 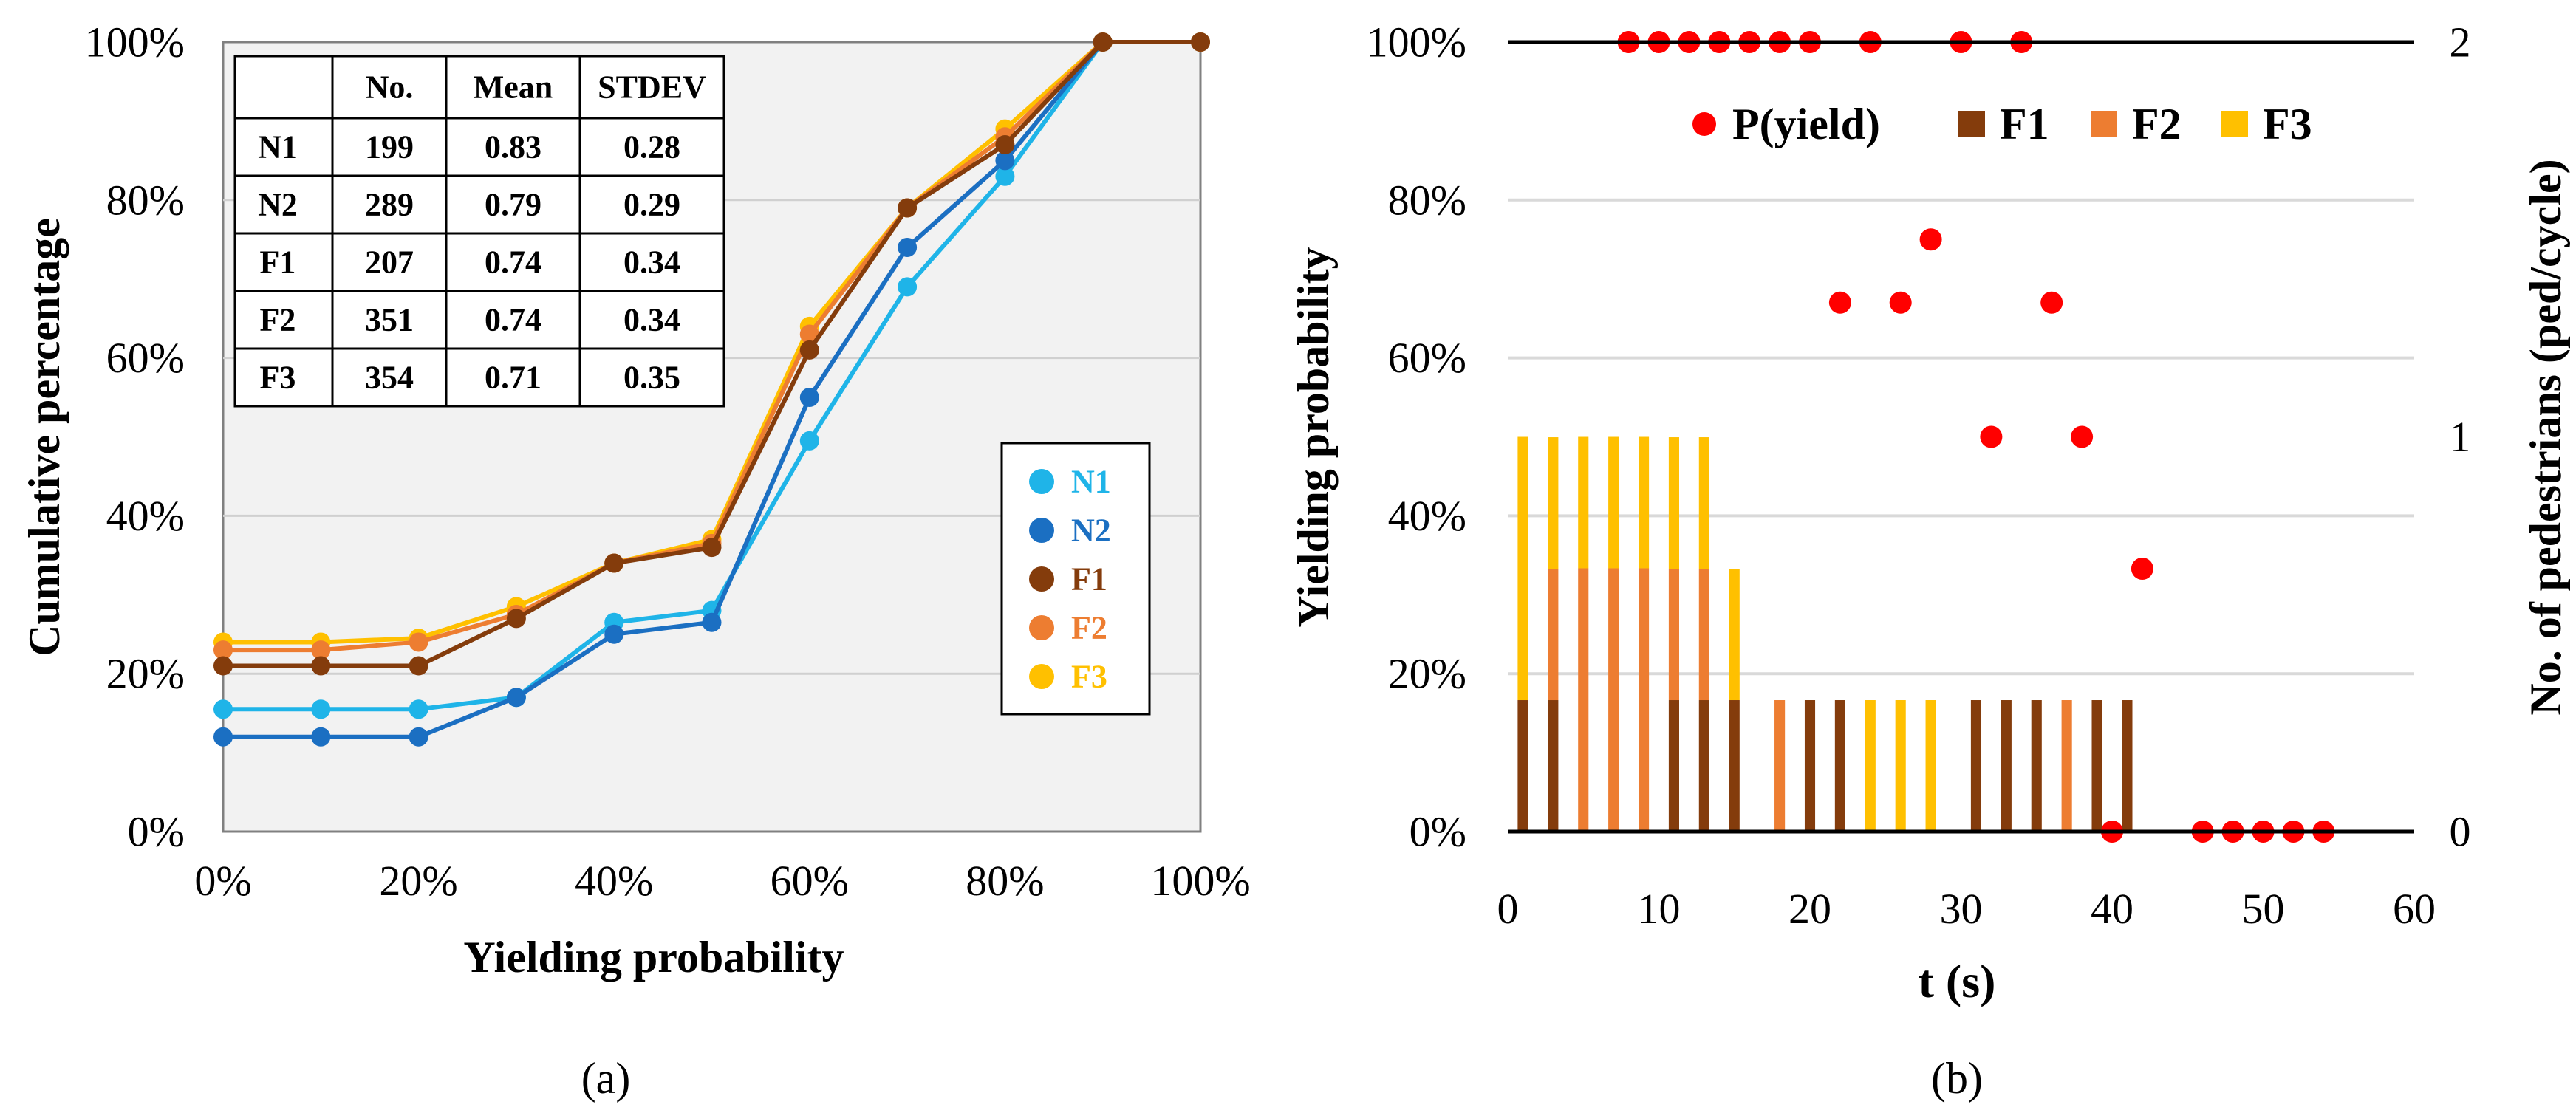 What do you see at coordinates (418, 881) in the screenshot?
I see `a-x-tick-label: 20%` at bounding box center [418, 881].